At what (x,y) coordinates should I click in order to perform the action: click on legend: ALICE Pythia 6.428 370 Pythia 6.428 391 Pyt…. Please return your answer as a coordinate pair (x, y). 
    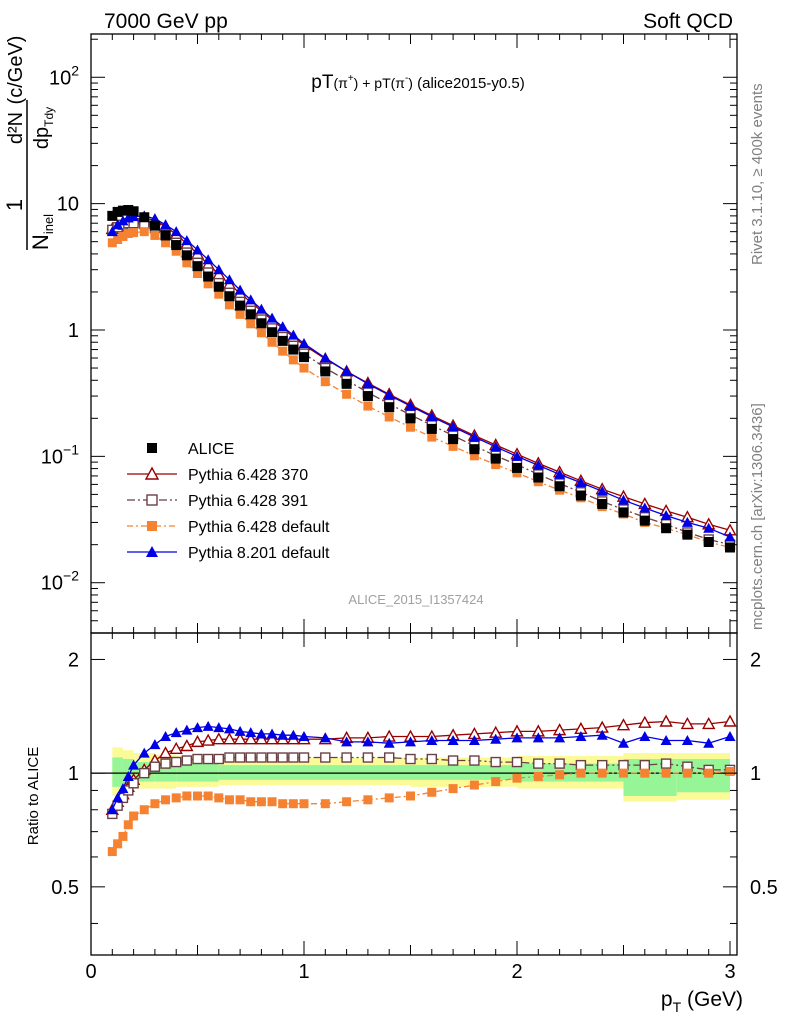
    Looking at the image, I should click on (228, 501).